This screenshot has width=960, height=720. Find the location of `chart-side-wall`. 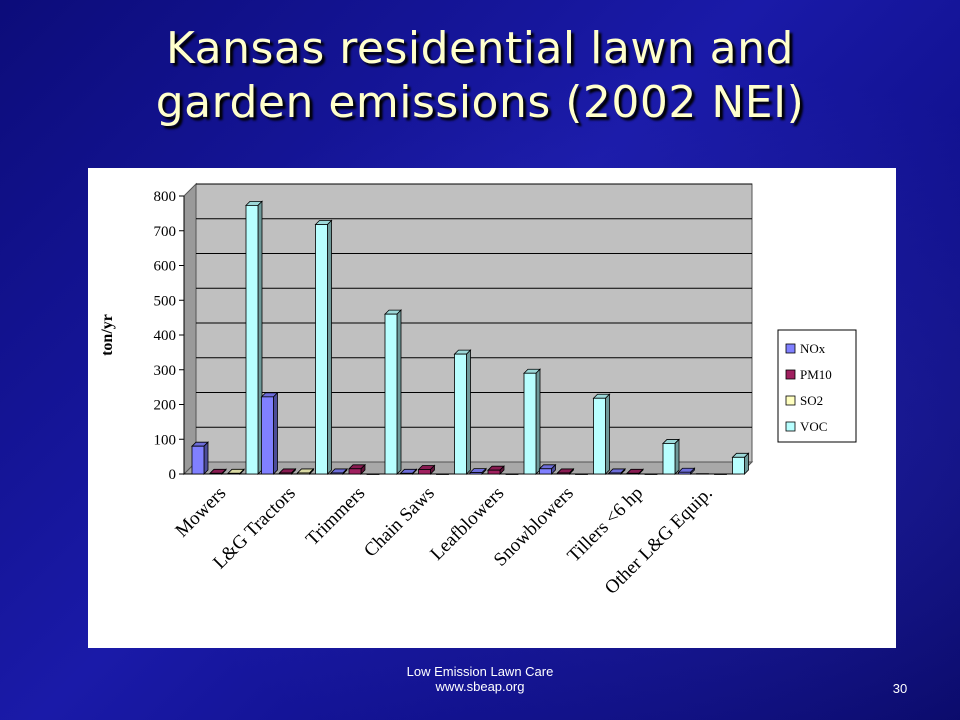

chart-side-wall is located at coordinates (190, 329).